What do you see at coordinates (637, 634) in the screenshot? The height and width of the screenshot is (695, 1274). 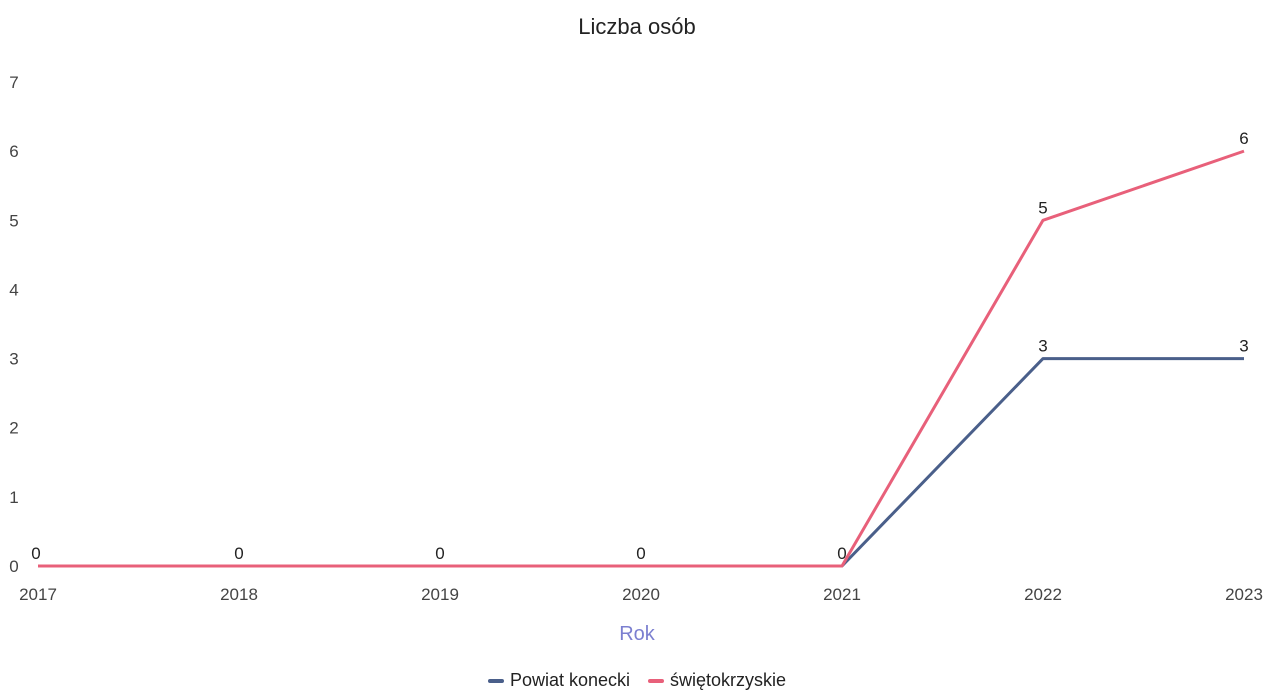 I see `x-axis-title: Rok` at bounding box center [637, 634].